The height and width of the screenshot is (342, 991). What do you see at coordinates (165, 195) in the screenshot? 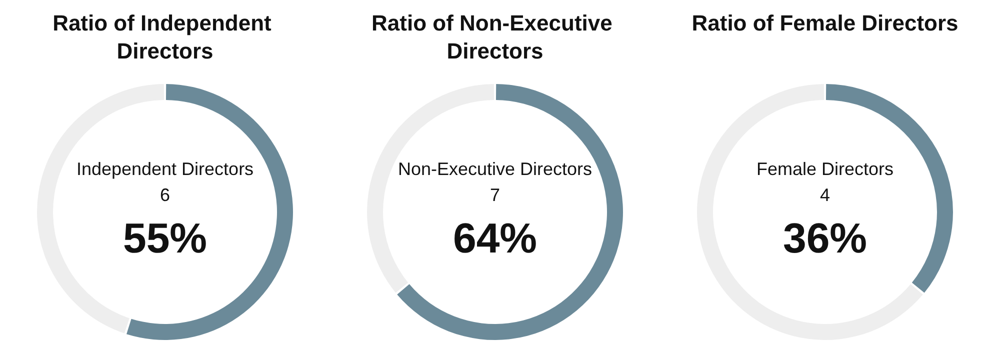
I see `text: 6` at bounding box center [165, 195].